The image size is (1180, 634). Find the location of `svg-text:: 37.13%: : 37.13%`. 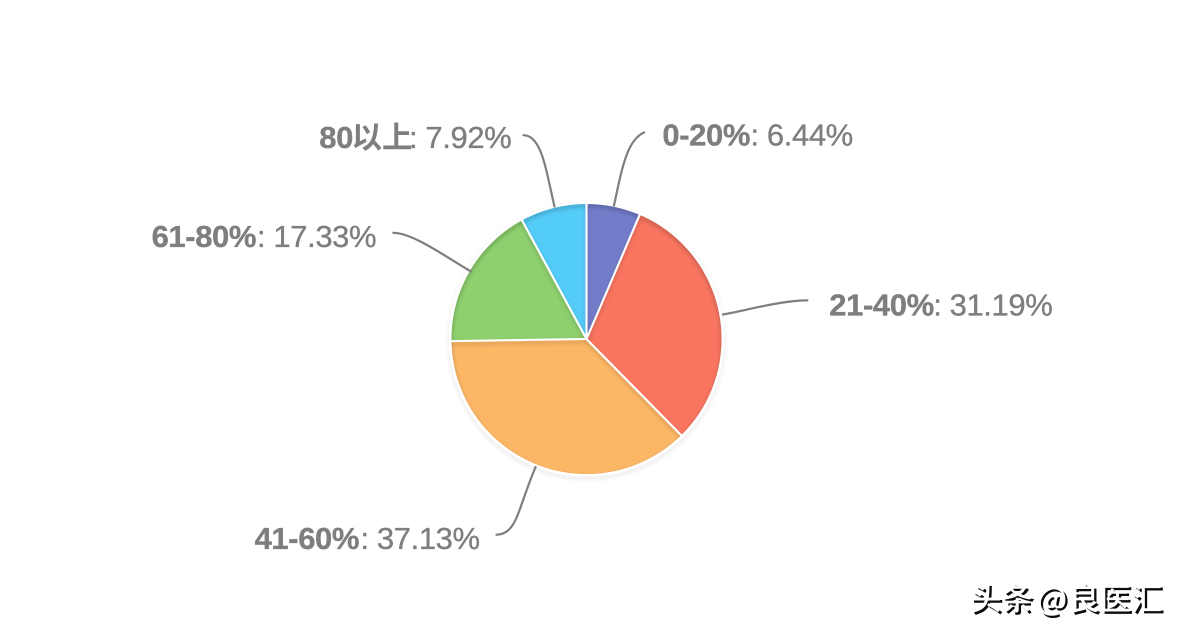

svg-text:: 37.13%: : 37.13% is located at coordinates (420, 538).